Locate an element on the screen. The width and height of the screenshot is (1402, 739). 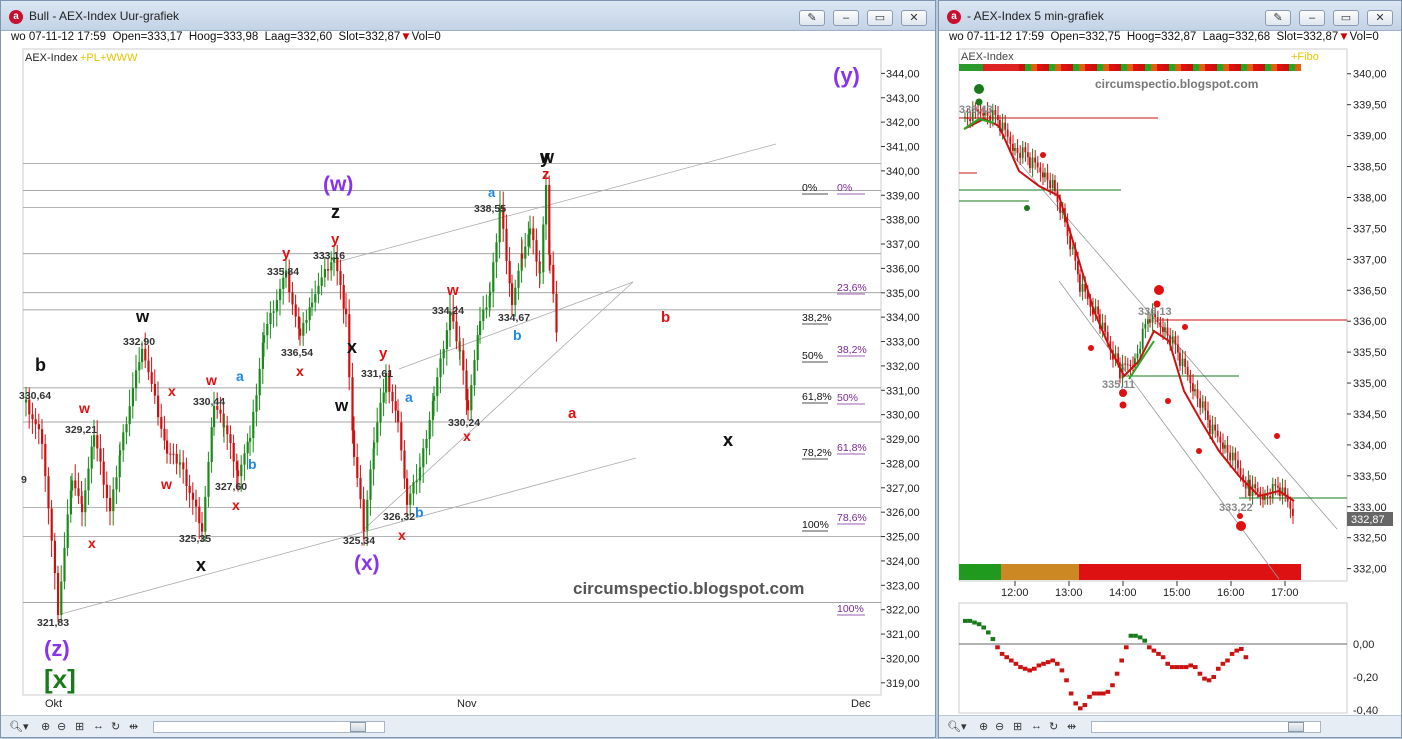
wave-label: b is located at coordinates (40, 365).